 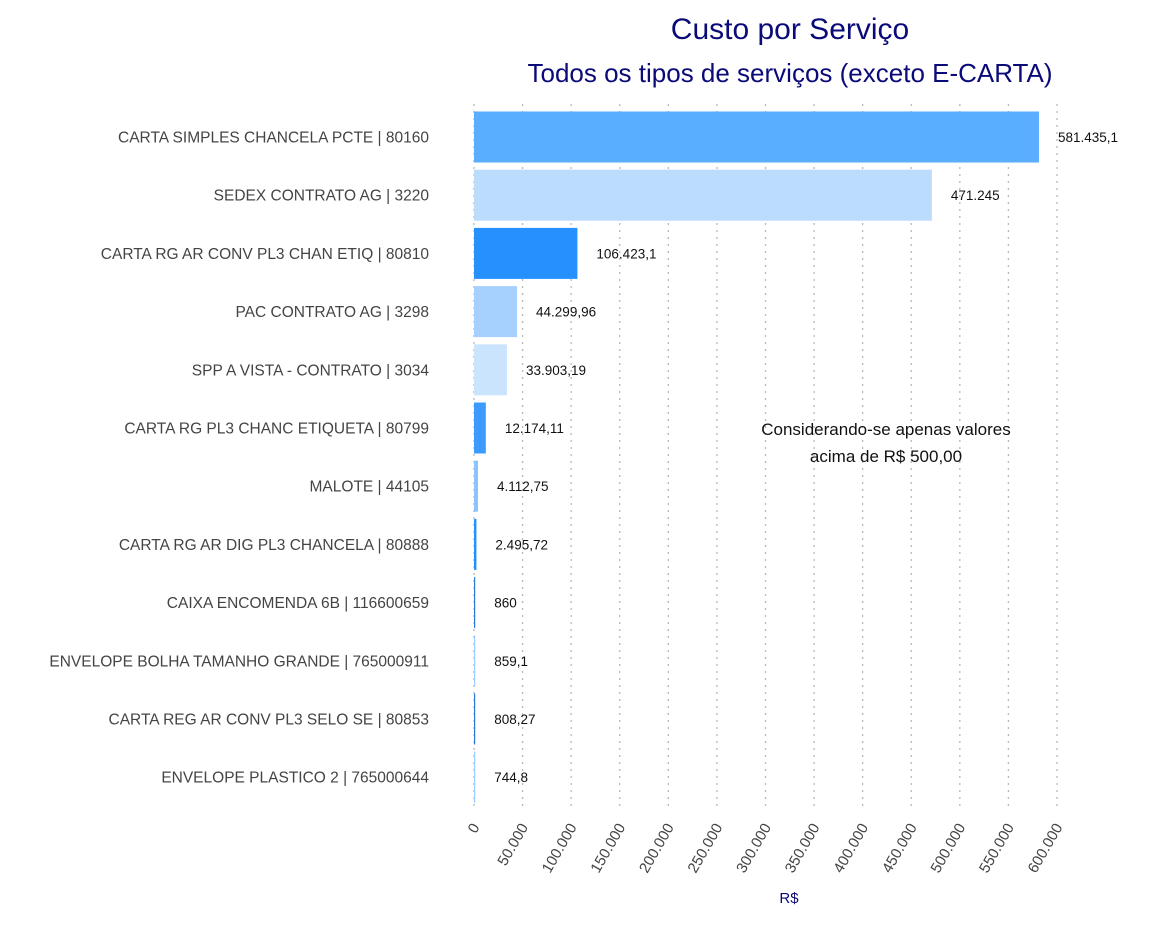 What do you see at coordinates (948, 848) in the screenshot?
I see `x-tick-label-10: 500.000` at bounding box center [948, 848].